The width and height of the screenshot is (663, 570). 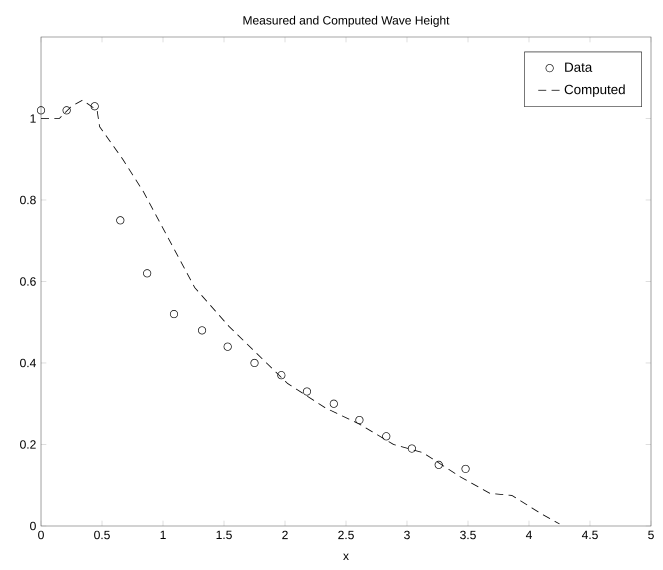 What do you see at coordinates (28, 200) in the screenshot?
I see `y-tick-label: 0.8` at bounding box center [28, 200].